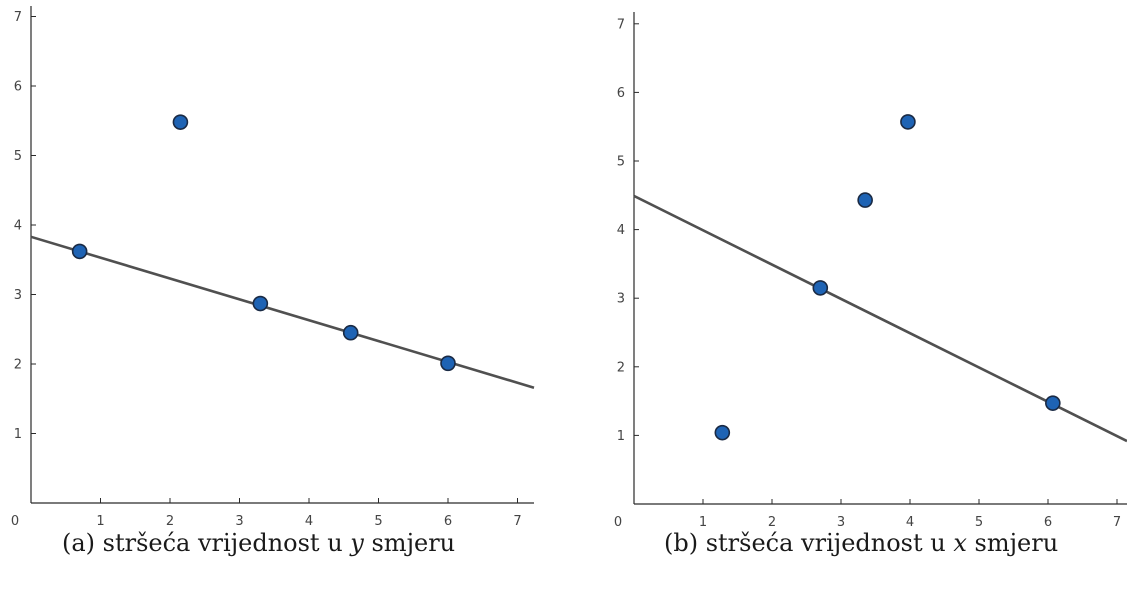  Describe the element at coordinates (960, 543) in the screenshot. I see `caption-b-variable: x` at that location.